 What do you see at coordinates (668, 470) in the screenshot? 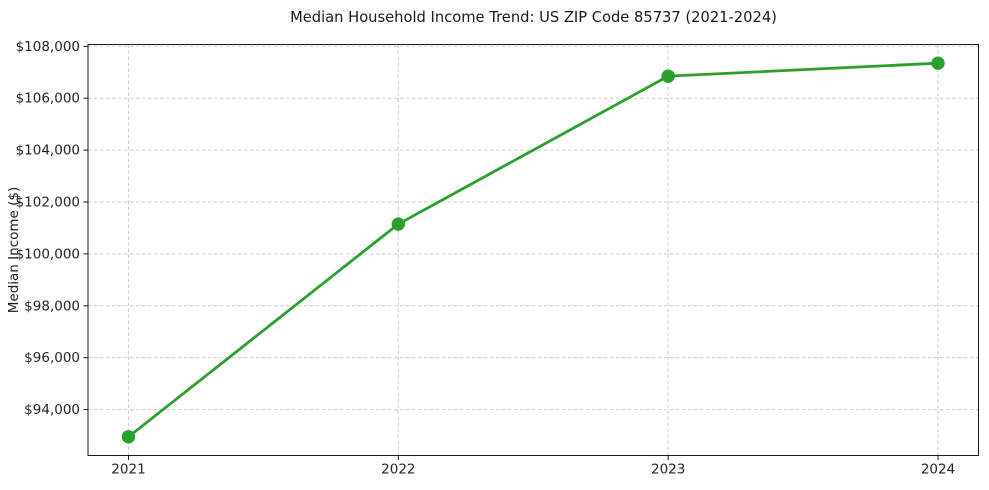
I see `x-tick-label: 2023` at bounding box center [668, 470].